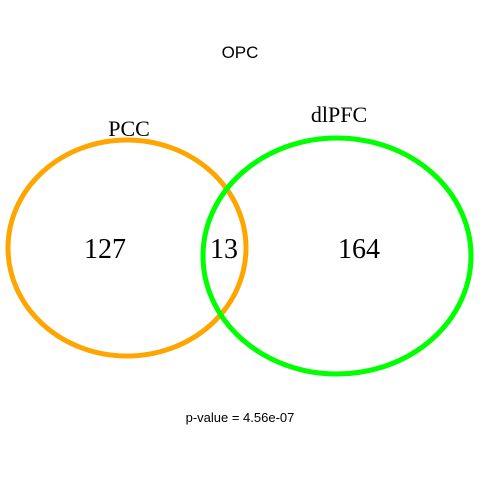 This screenshot has width=480, height=480. Describe the element at coordinates (240, 417) in the screenshot. I see `p-value-note: p-value = 4.56e-07` at that location.